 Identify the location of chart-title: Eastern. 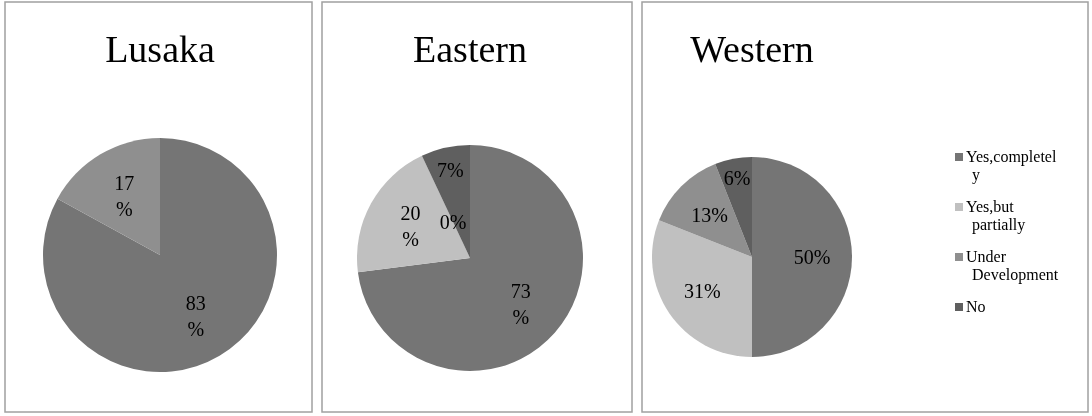
(470, 49).